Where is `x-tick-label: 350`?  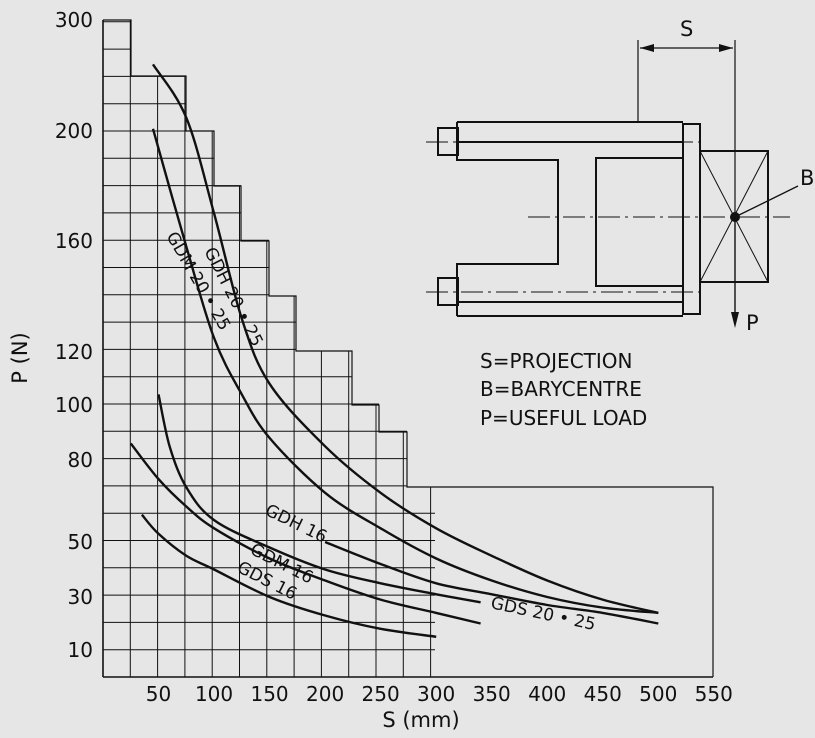 x-tick-label: 350 is located at coordinates (492, 694).